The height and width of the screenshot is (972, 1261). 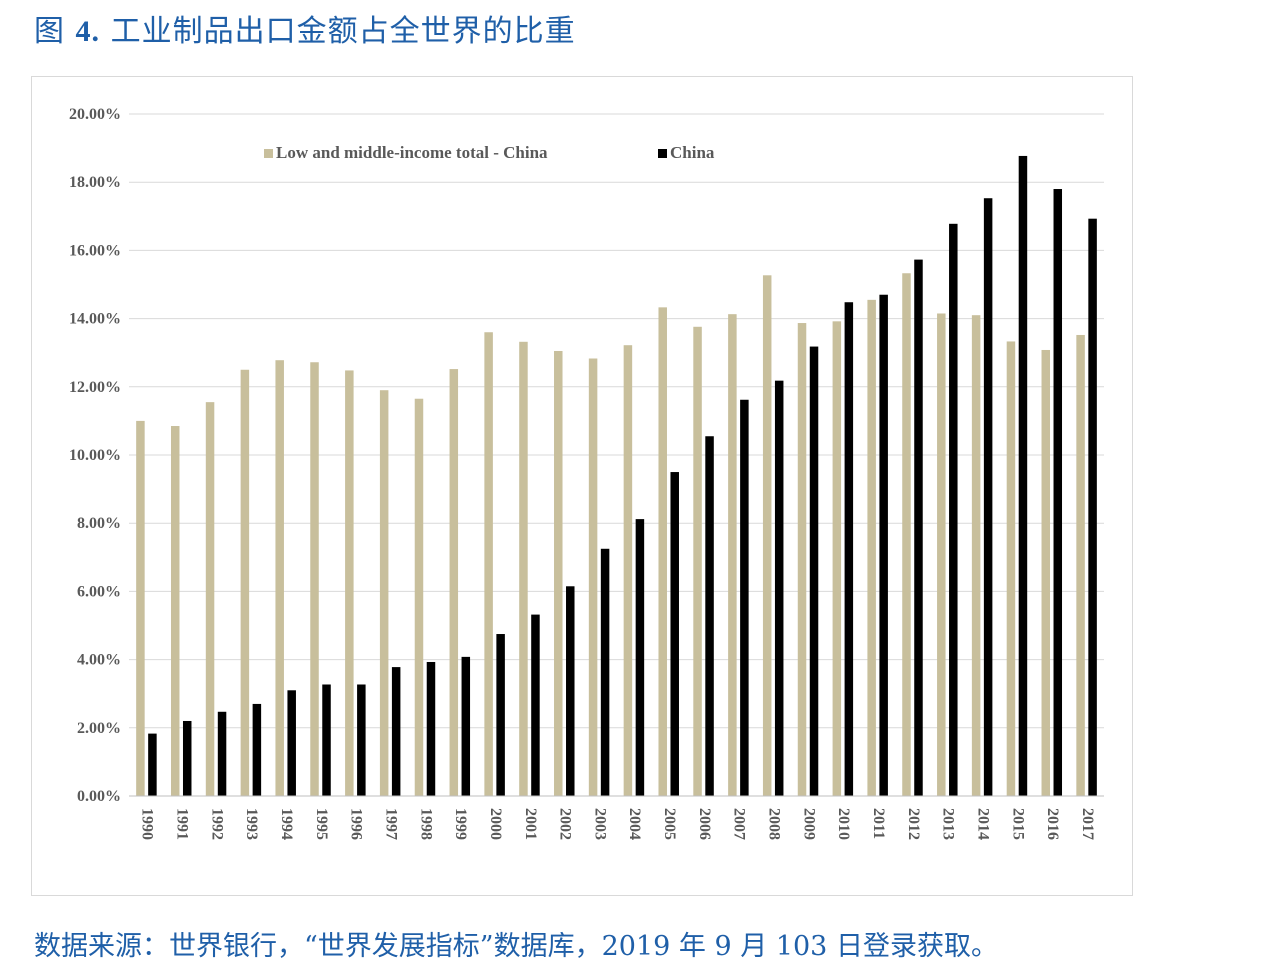 What do you see at coordinates (913, 824) in the screenshot?
I see `x-tick-label: 2012` at bounding box center [913, 824].